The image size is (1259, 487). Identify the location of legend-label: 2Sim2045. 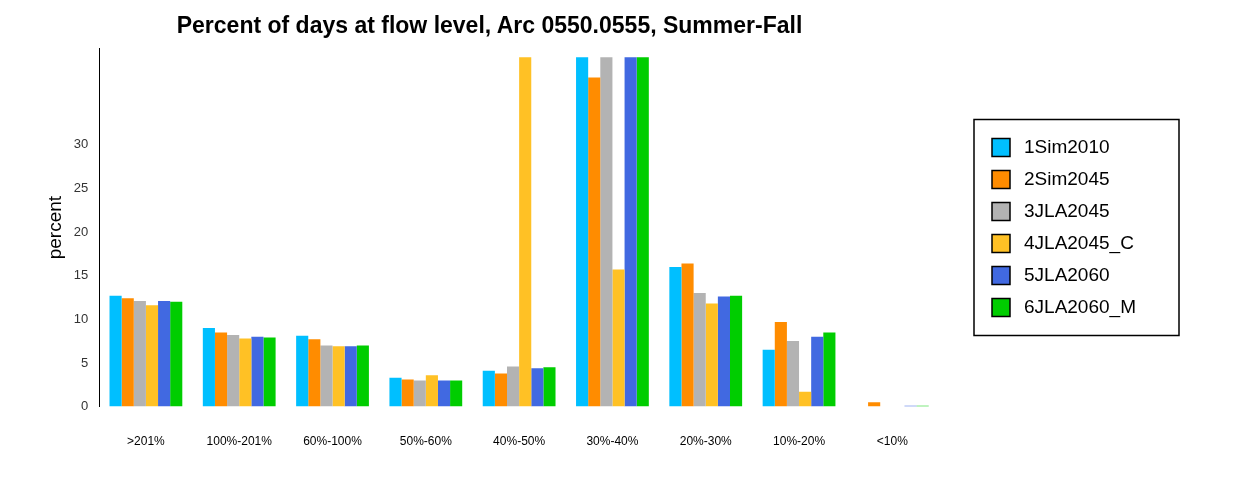
(1067, 178).